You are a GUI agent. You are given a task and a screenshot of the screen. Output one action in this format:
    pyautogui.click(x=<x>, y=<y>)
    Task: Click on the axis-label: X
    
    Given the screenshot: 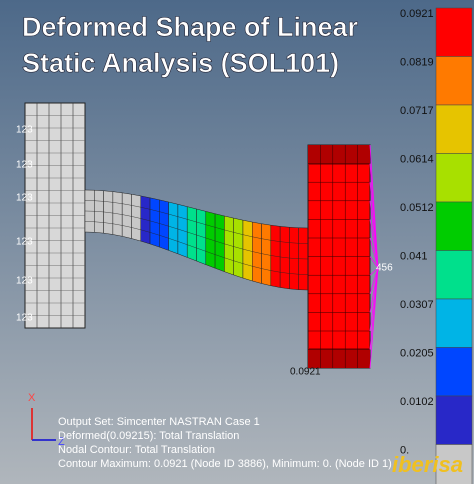 What is the action you would take?
    pyautogui.click(x=32, y=398)
    